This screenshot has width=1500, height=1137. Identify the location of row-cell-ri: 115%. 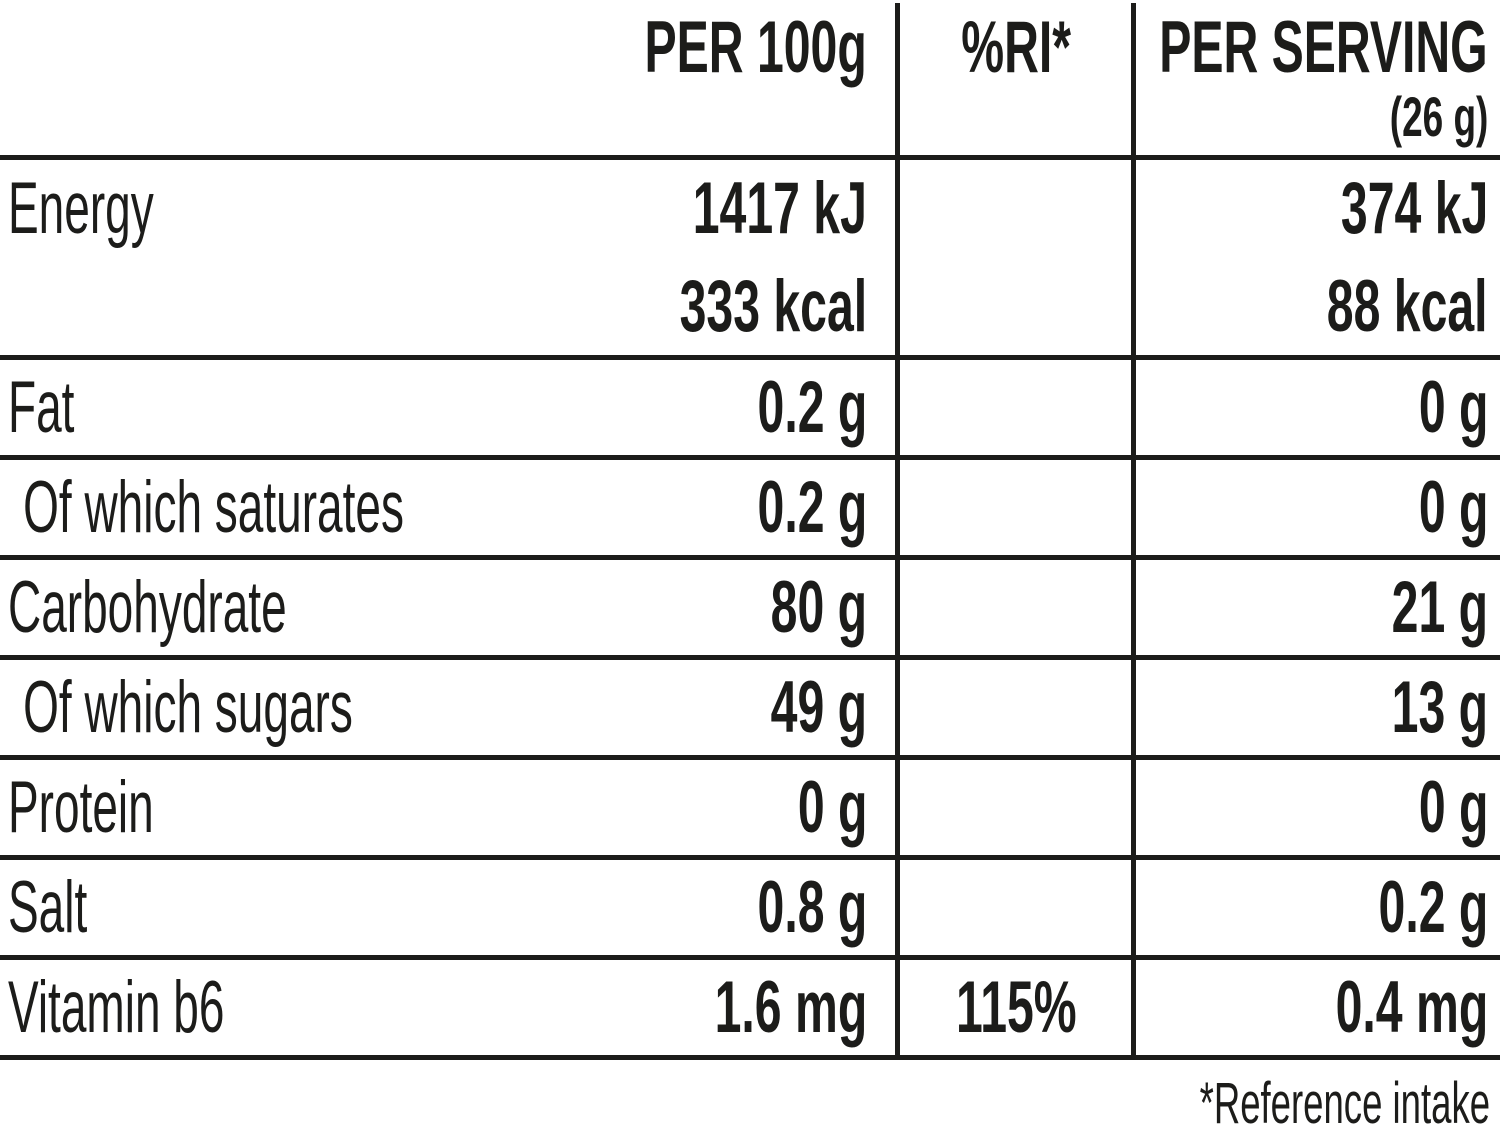
(1016, 1007).